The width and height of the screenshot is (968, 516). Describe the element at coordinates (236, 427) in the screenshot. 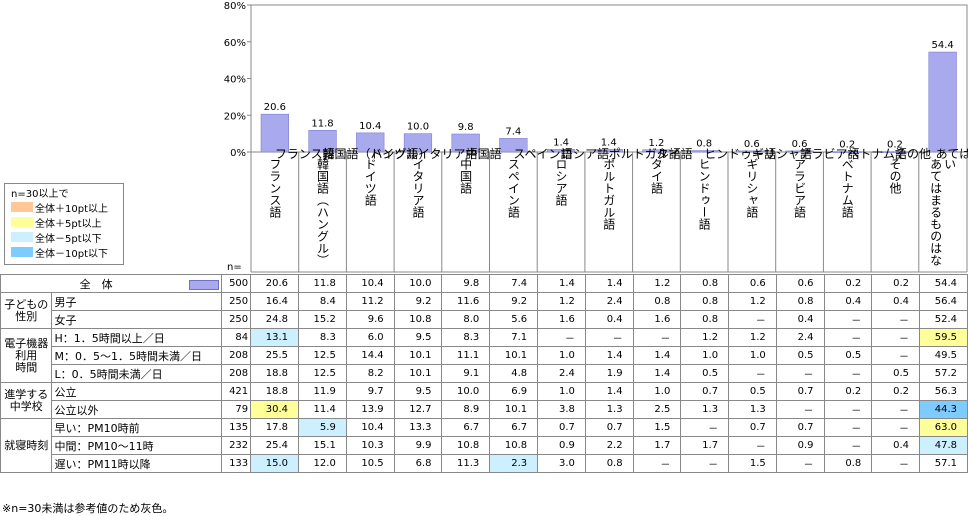

I see `n-cell: 135` at that location.